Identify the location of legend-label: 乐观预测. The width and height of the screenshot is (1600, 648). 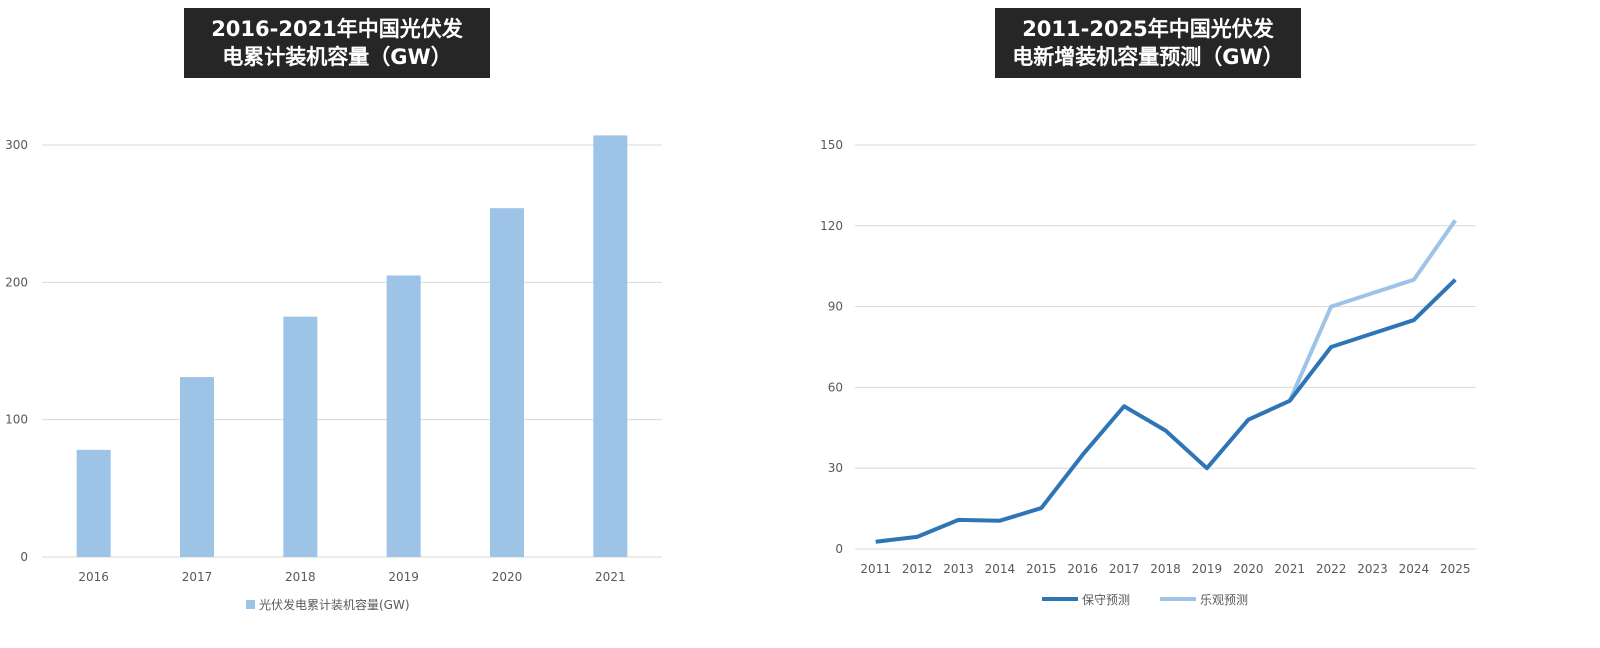
(1224, 600).